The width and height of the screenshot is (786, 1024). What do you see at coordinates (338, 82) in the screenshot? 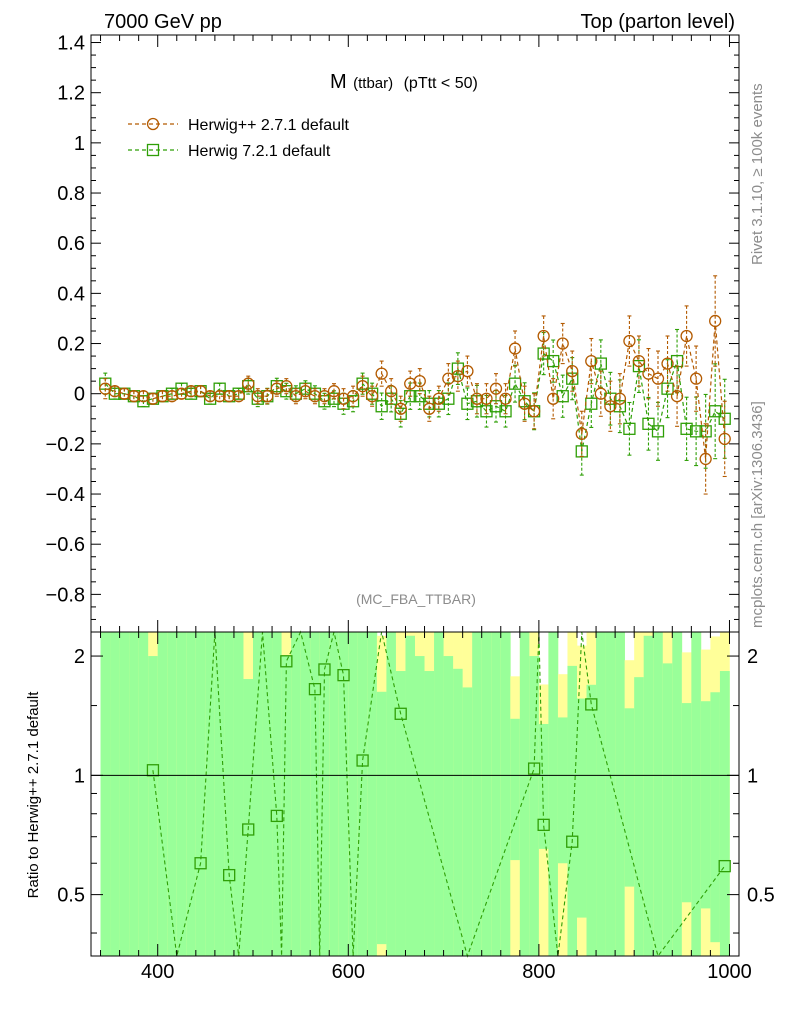
I see `title-main: M` at bounding box center [338, 82].